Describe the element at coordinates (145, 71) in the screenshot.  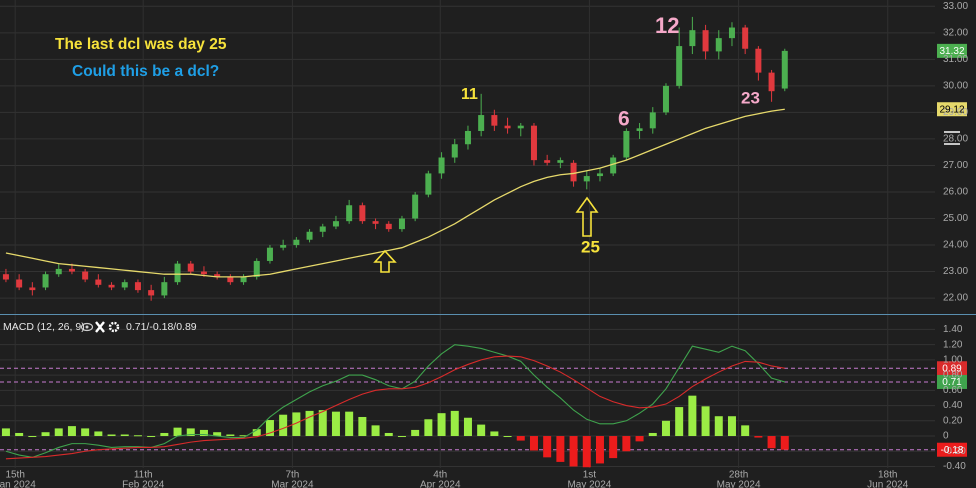
I see `annotation: Could this be a dcl?` at that location.